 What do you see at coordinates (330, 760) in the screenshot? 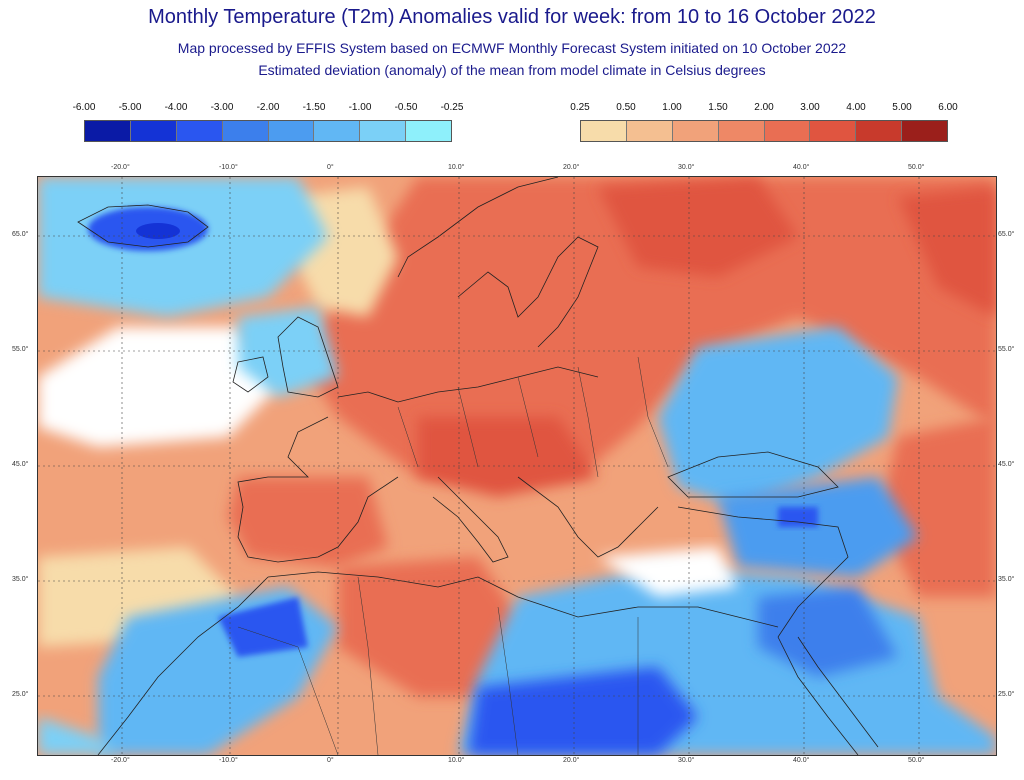
I see `lon-label-bottom: 0°` at bounding box center [330, 760].